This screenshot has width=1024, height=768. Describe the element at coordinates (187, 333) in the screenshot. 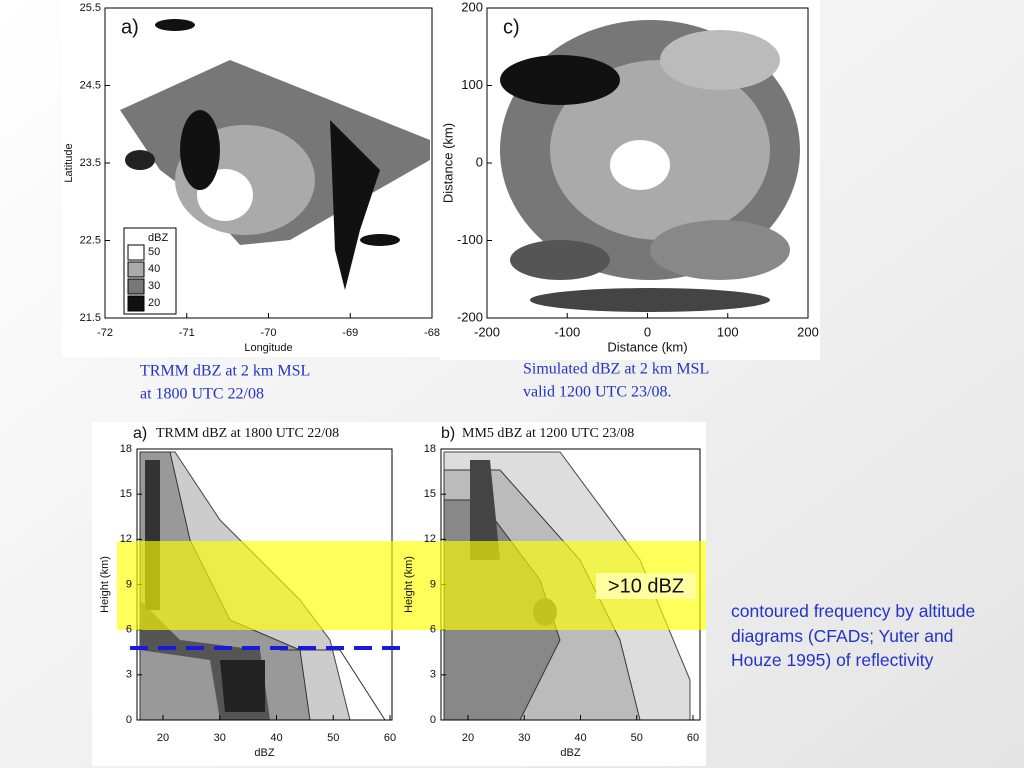

I see `x-tick-label: -71` at that location.